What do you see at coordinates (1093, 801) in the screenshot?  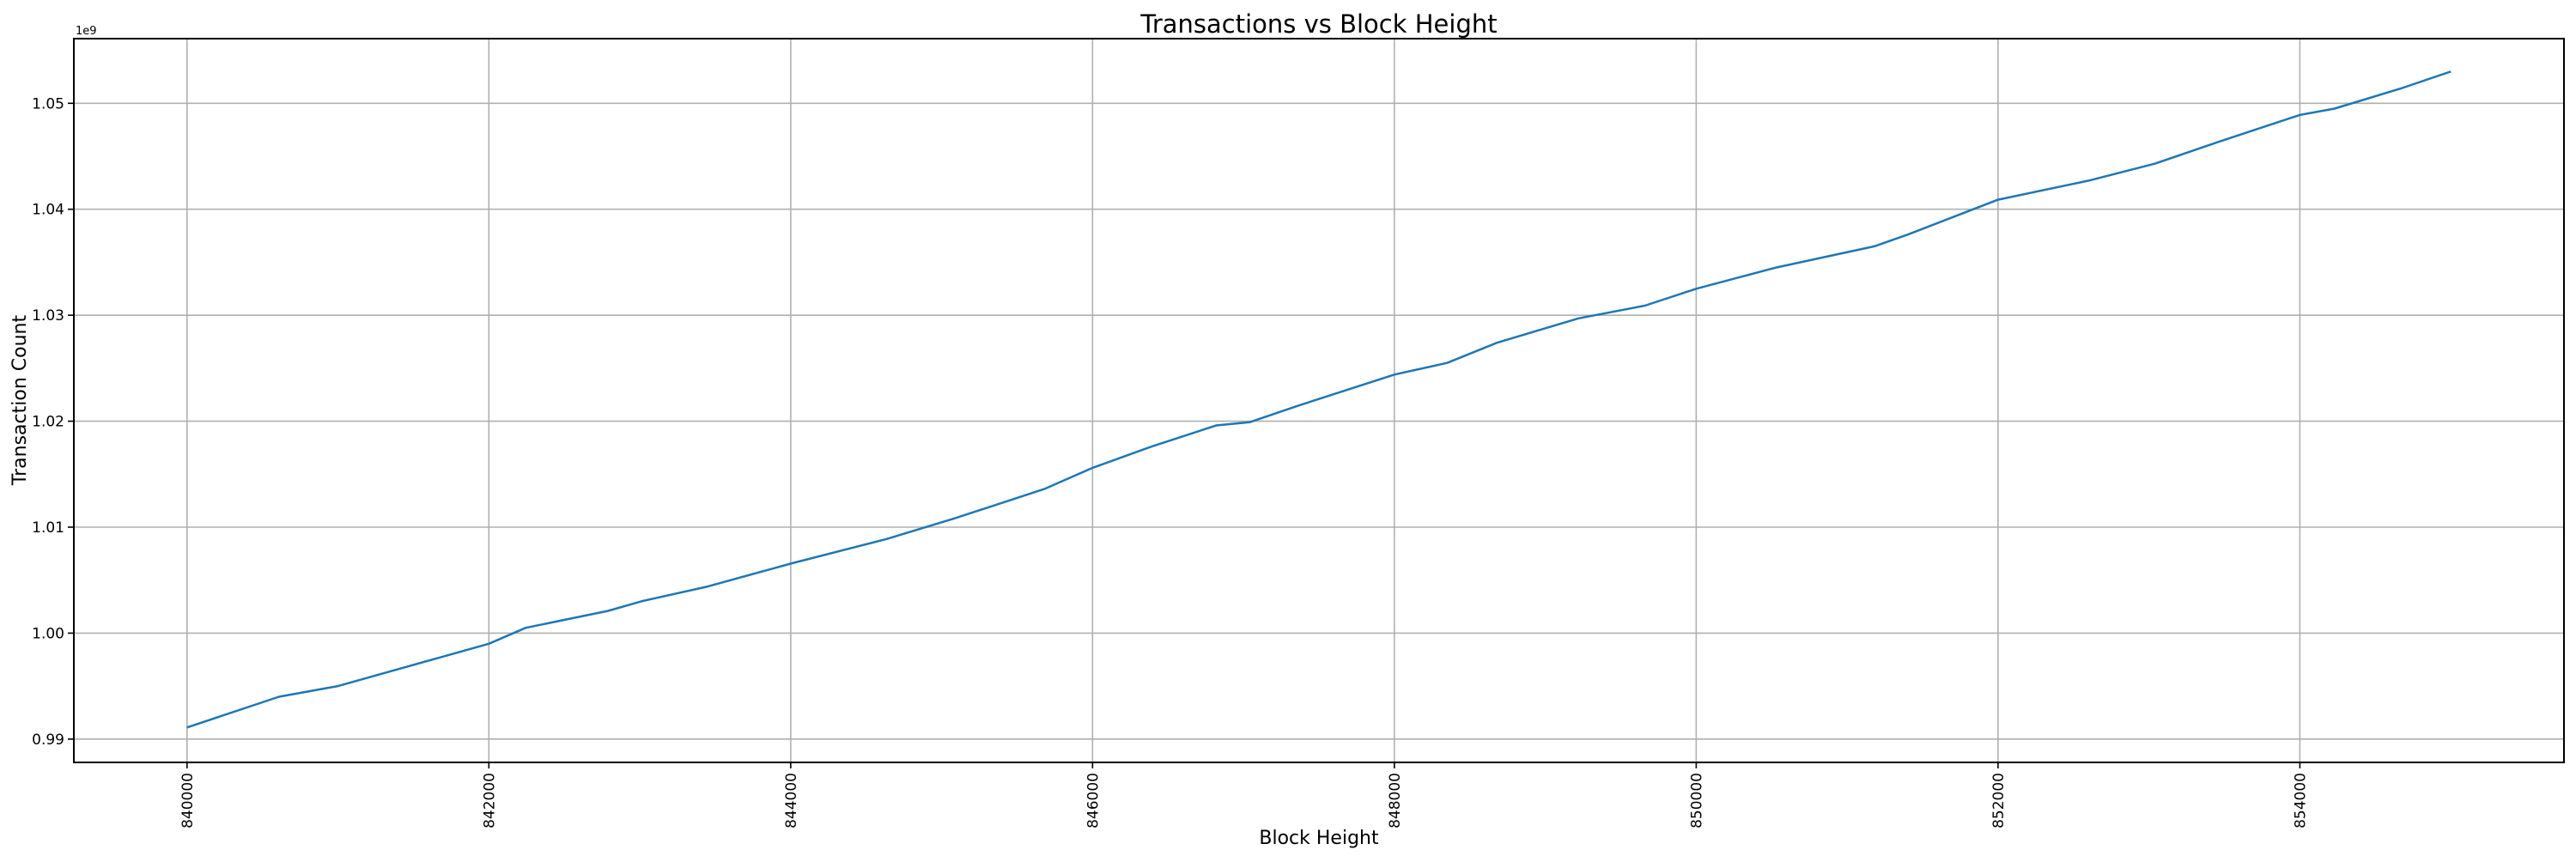 I see `x-tick-label: 846000` at bounding box center [1093, 801].